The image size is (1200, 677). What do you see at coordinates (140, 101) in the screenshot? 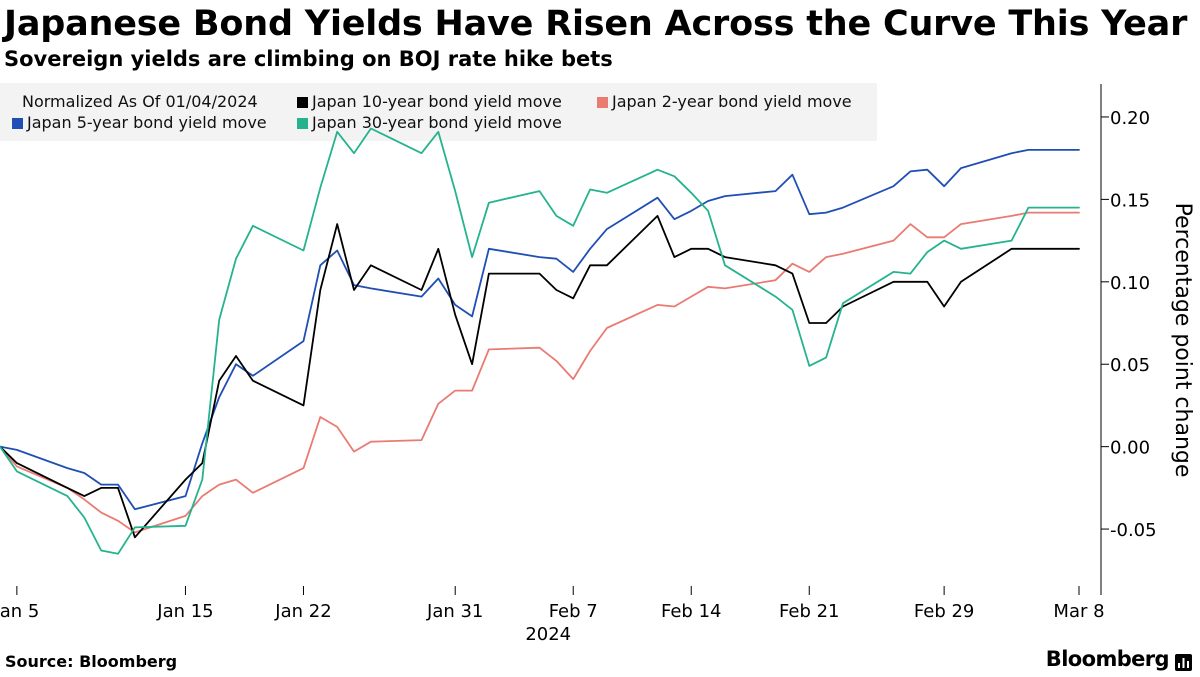
I see `legend-note: Normalized As Of 01/04/2024` at bounding box center [140, 101].